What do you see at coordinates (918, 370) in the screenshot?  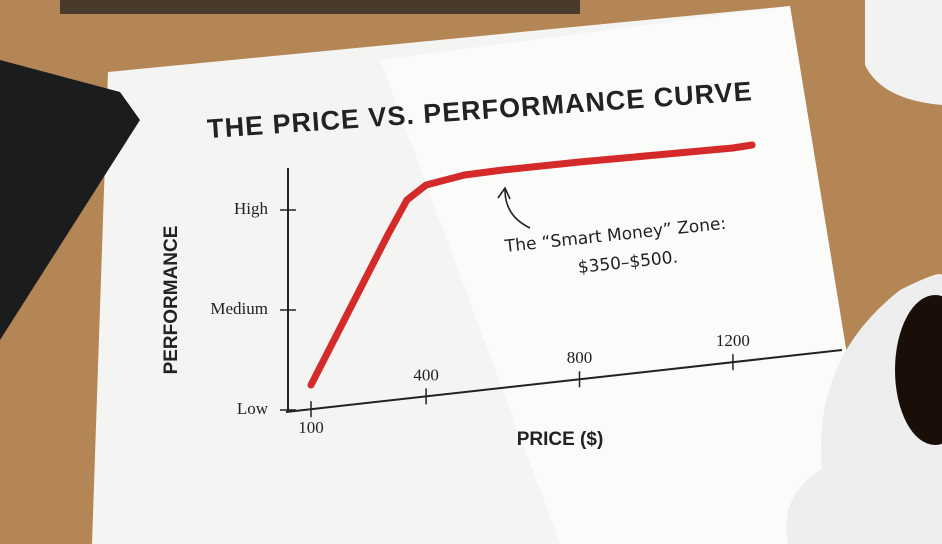 I see `coffee` at bounding box center [918, 370].